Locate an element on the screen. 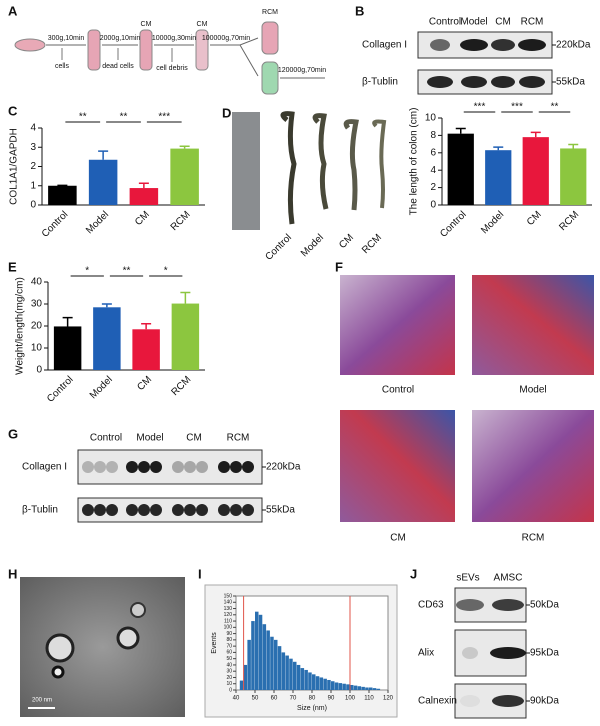  y-tick-label: 60 is located at coordinates (229, 653).